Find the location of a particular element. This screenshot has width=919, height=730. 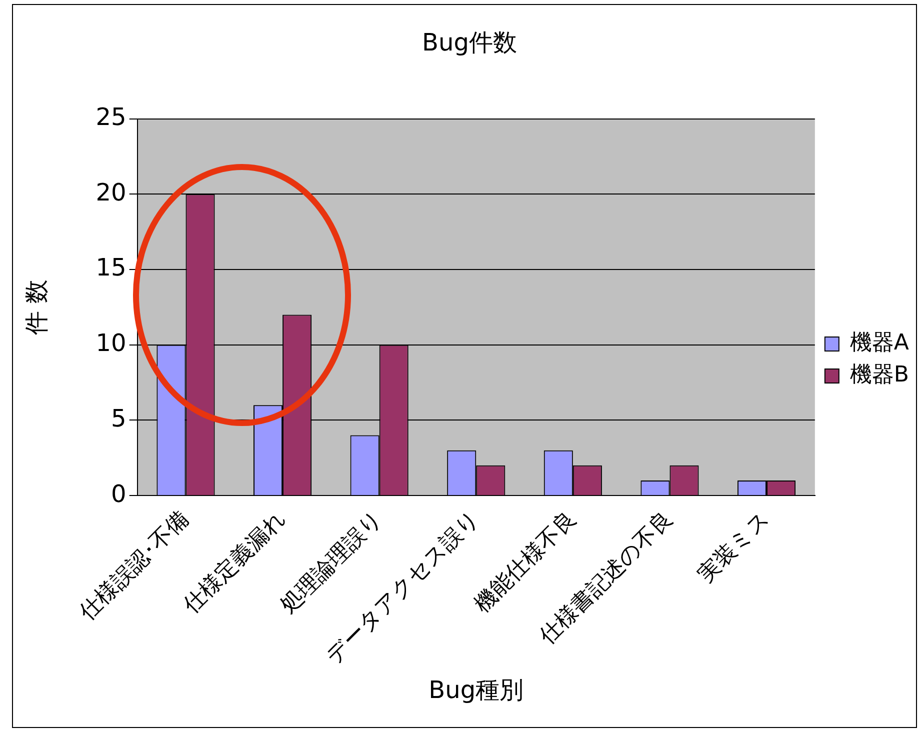

y-tick-label: 25 is located at coordinates (111, 117).